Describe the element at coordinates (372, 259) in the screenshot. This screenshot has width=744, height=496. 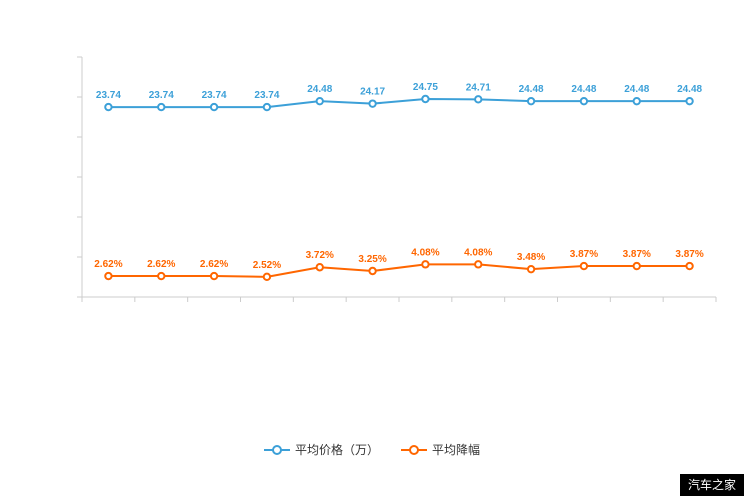
I see `svg-text: 3.25%` at that location.